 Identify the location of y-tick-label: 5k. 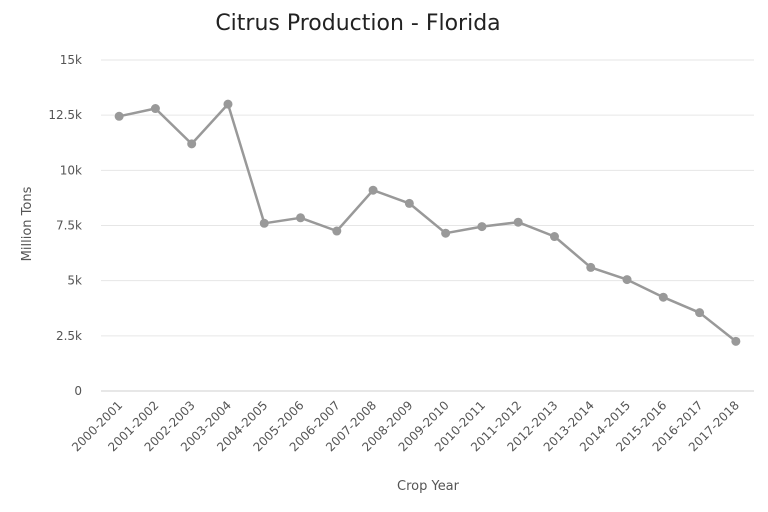
(74, 281).